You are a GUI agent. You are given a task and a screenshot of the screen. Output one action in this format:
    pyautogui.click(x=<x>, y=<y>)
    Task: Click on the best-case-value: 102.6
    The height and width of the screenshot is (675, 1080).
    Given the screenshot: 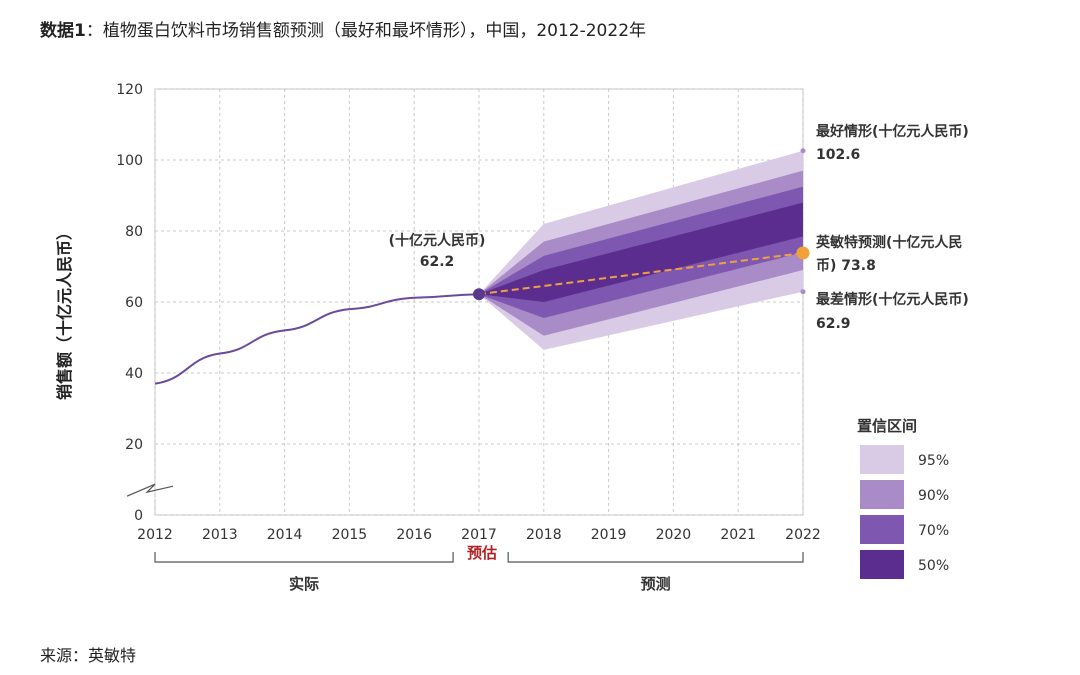 What is the action you would take?
    pyautogui.click(x=838, y=155)
    